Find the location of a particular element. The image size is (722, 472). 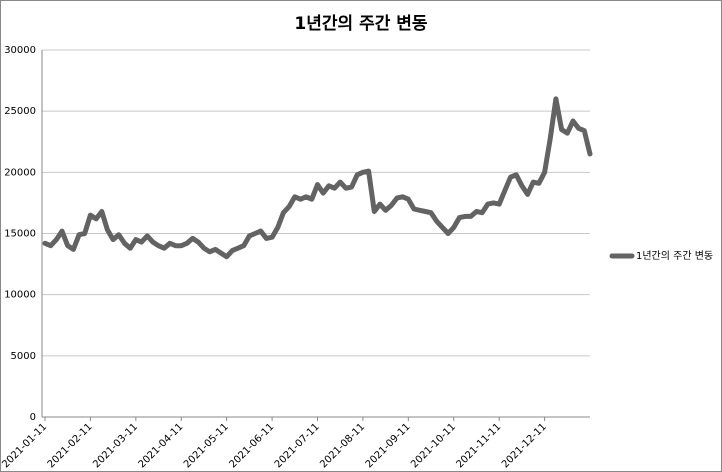

y-tick-label: 0 is located at coordinates (33, 417).